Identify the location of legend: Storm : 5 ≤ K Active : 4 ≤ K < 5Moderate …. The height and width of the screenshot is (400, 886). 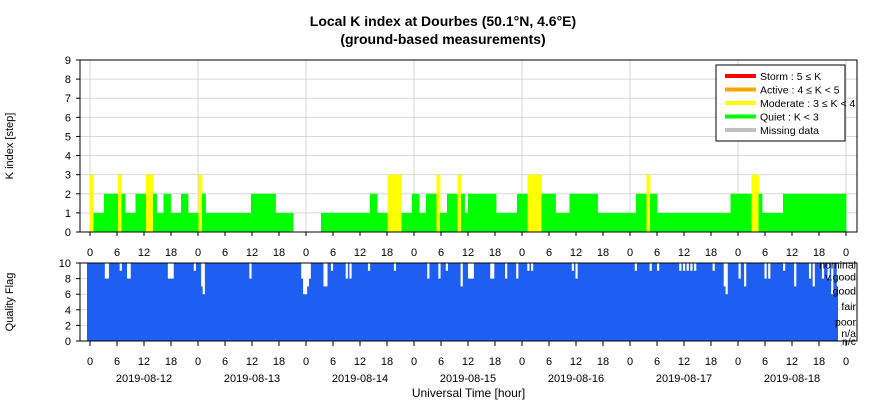
(785, 103).